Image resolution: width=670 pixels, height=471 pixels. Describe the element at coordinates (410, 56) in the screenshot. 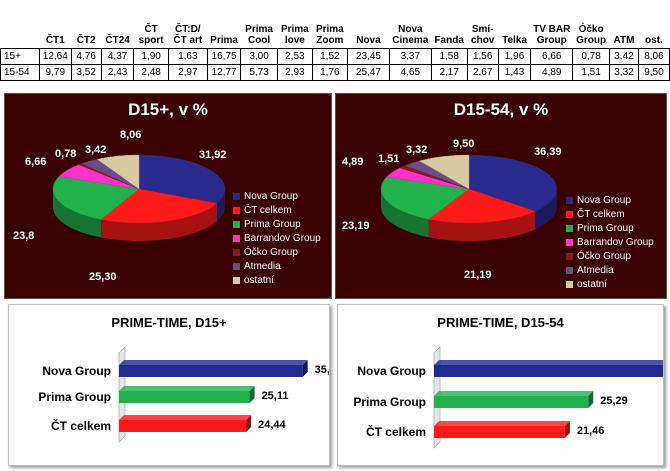

I see `table-cell: 3,37` at that location.